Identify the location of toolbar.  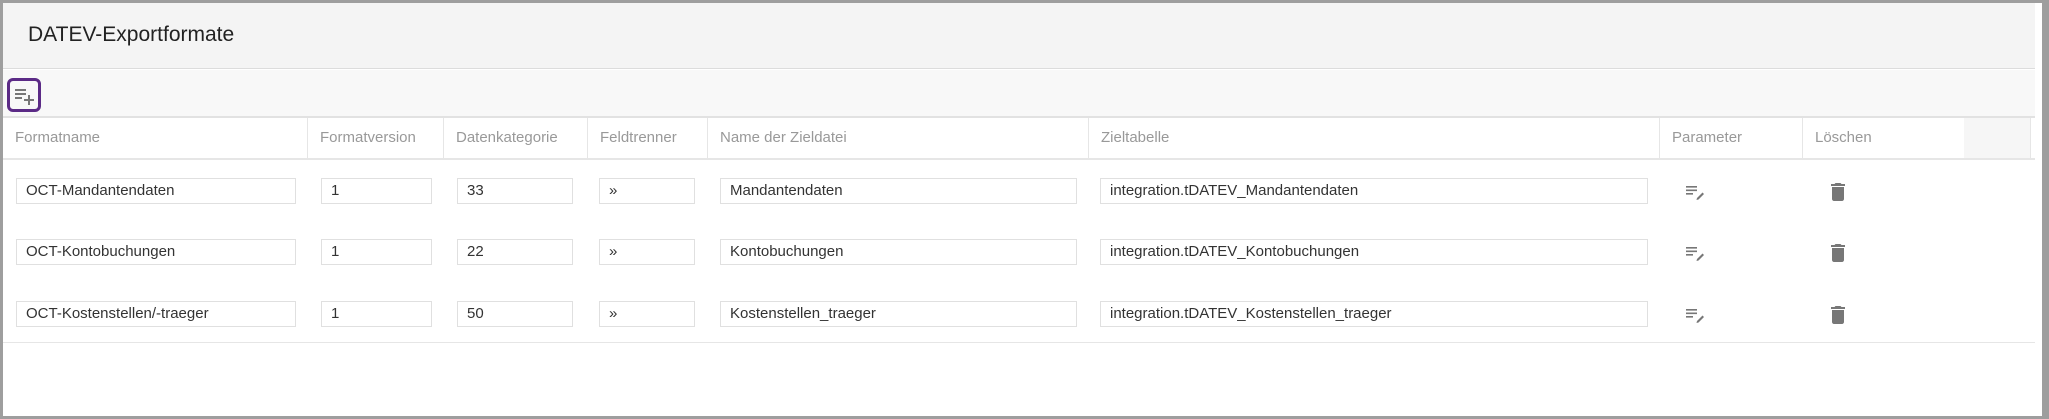
(1022, 94).